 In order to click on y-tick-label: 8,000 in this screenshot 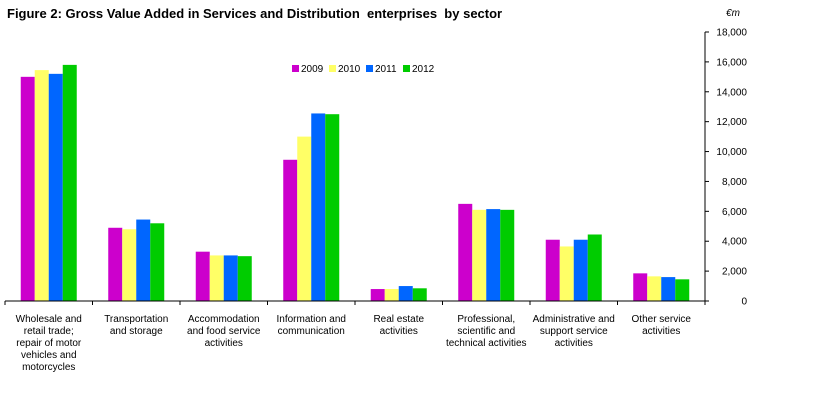, I will do `click(734, 182)`.